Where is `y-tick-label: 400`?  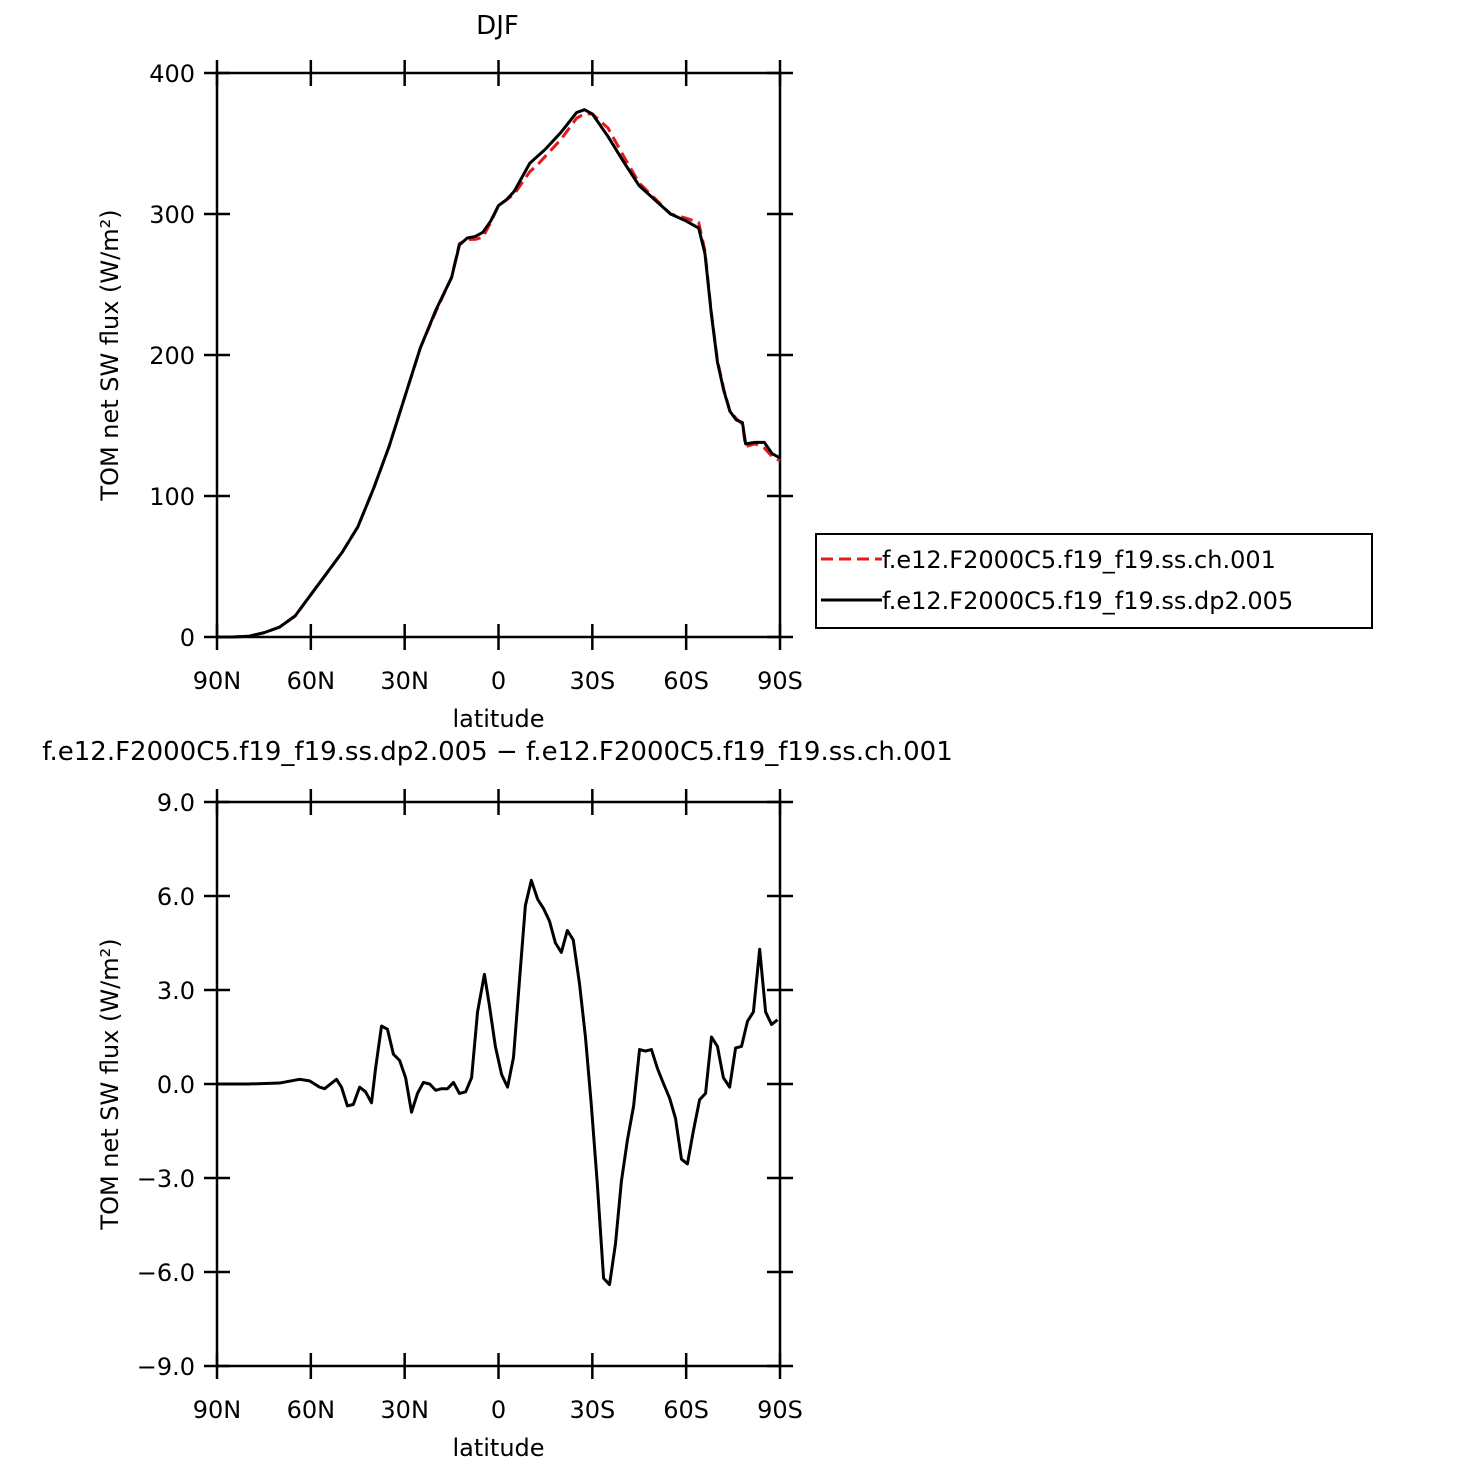 y-tick-label: 400 is located at coordinates (172, 74).